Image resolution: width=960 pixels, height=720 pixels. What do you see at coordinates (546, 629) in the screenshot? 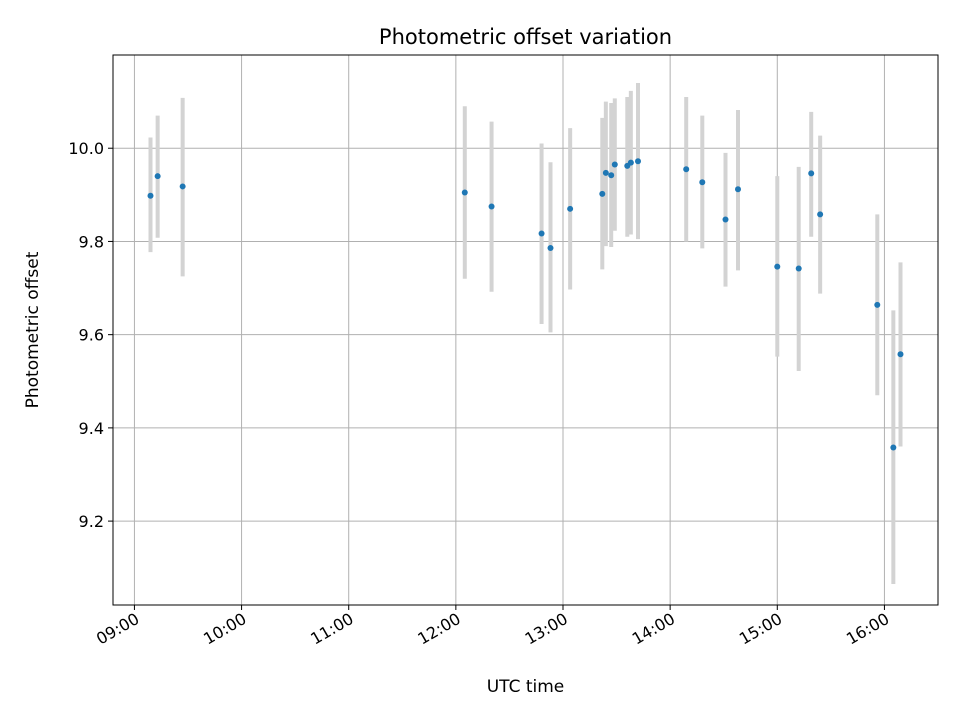
I see `x-tick-label: 13:00` at bounding box center [546, 629].